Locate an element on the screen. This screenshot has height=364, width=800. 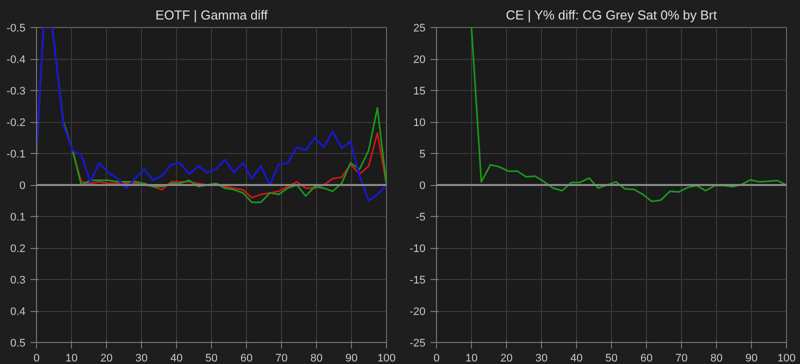
y-tick-label: -5 is located at coordinates (421, 218).